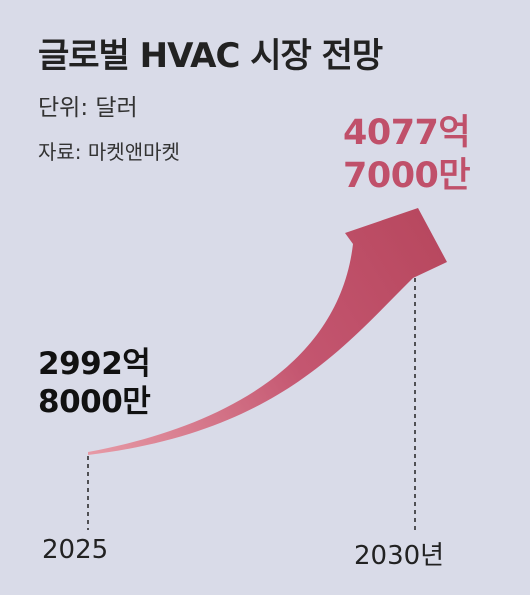 Image resolution: width=530 pixels, height=595 pixels. I want to click on x-tick-2025: 2025, so click(75, 550).